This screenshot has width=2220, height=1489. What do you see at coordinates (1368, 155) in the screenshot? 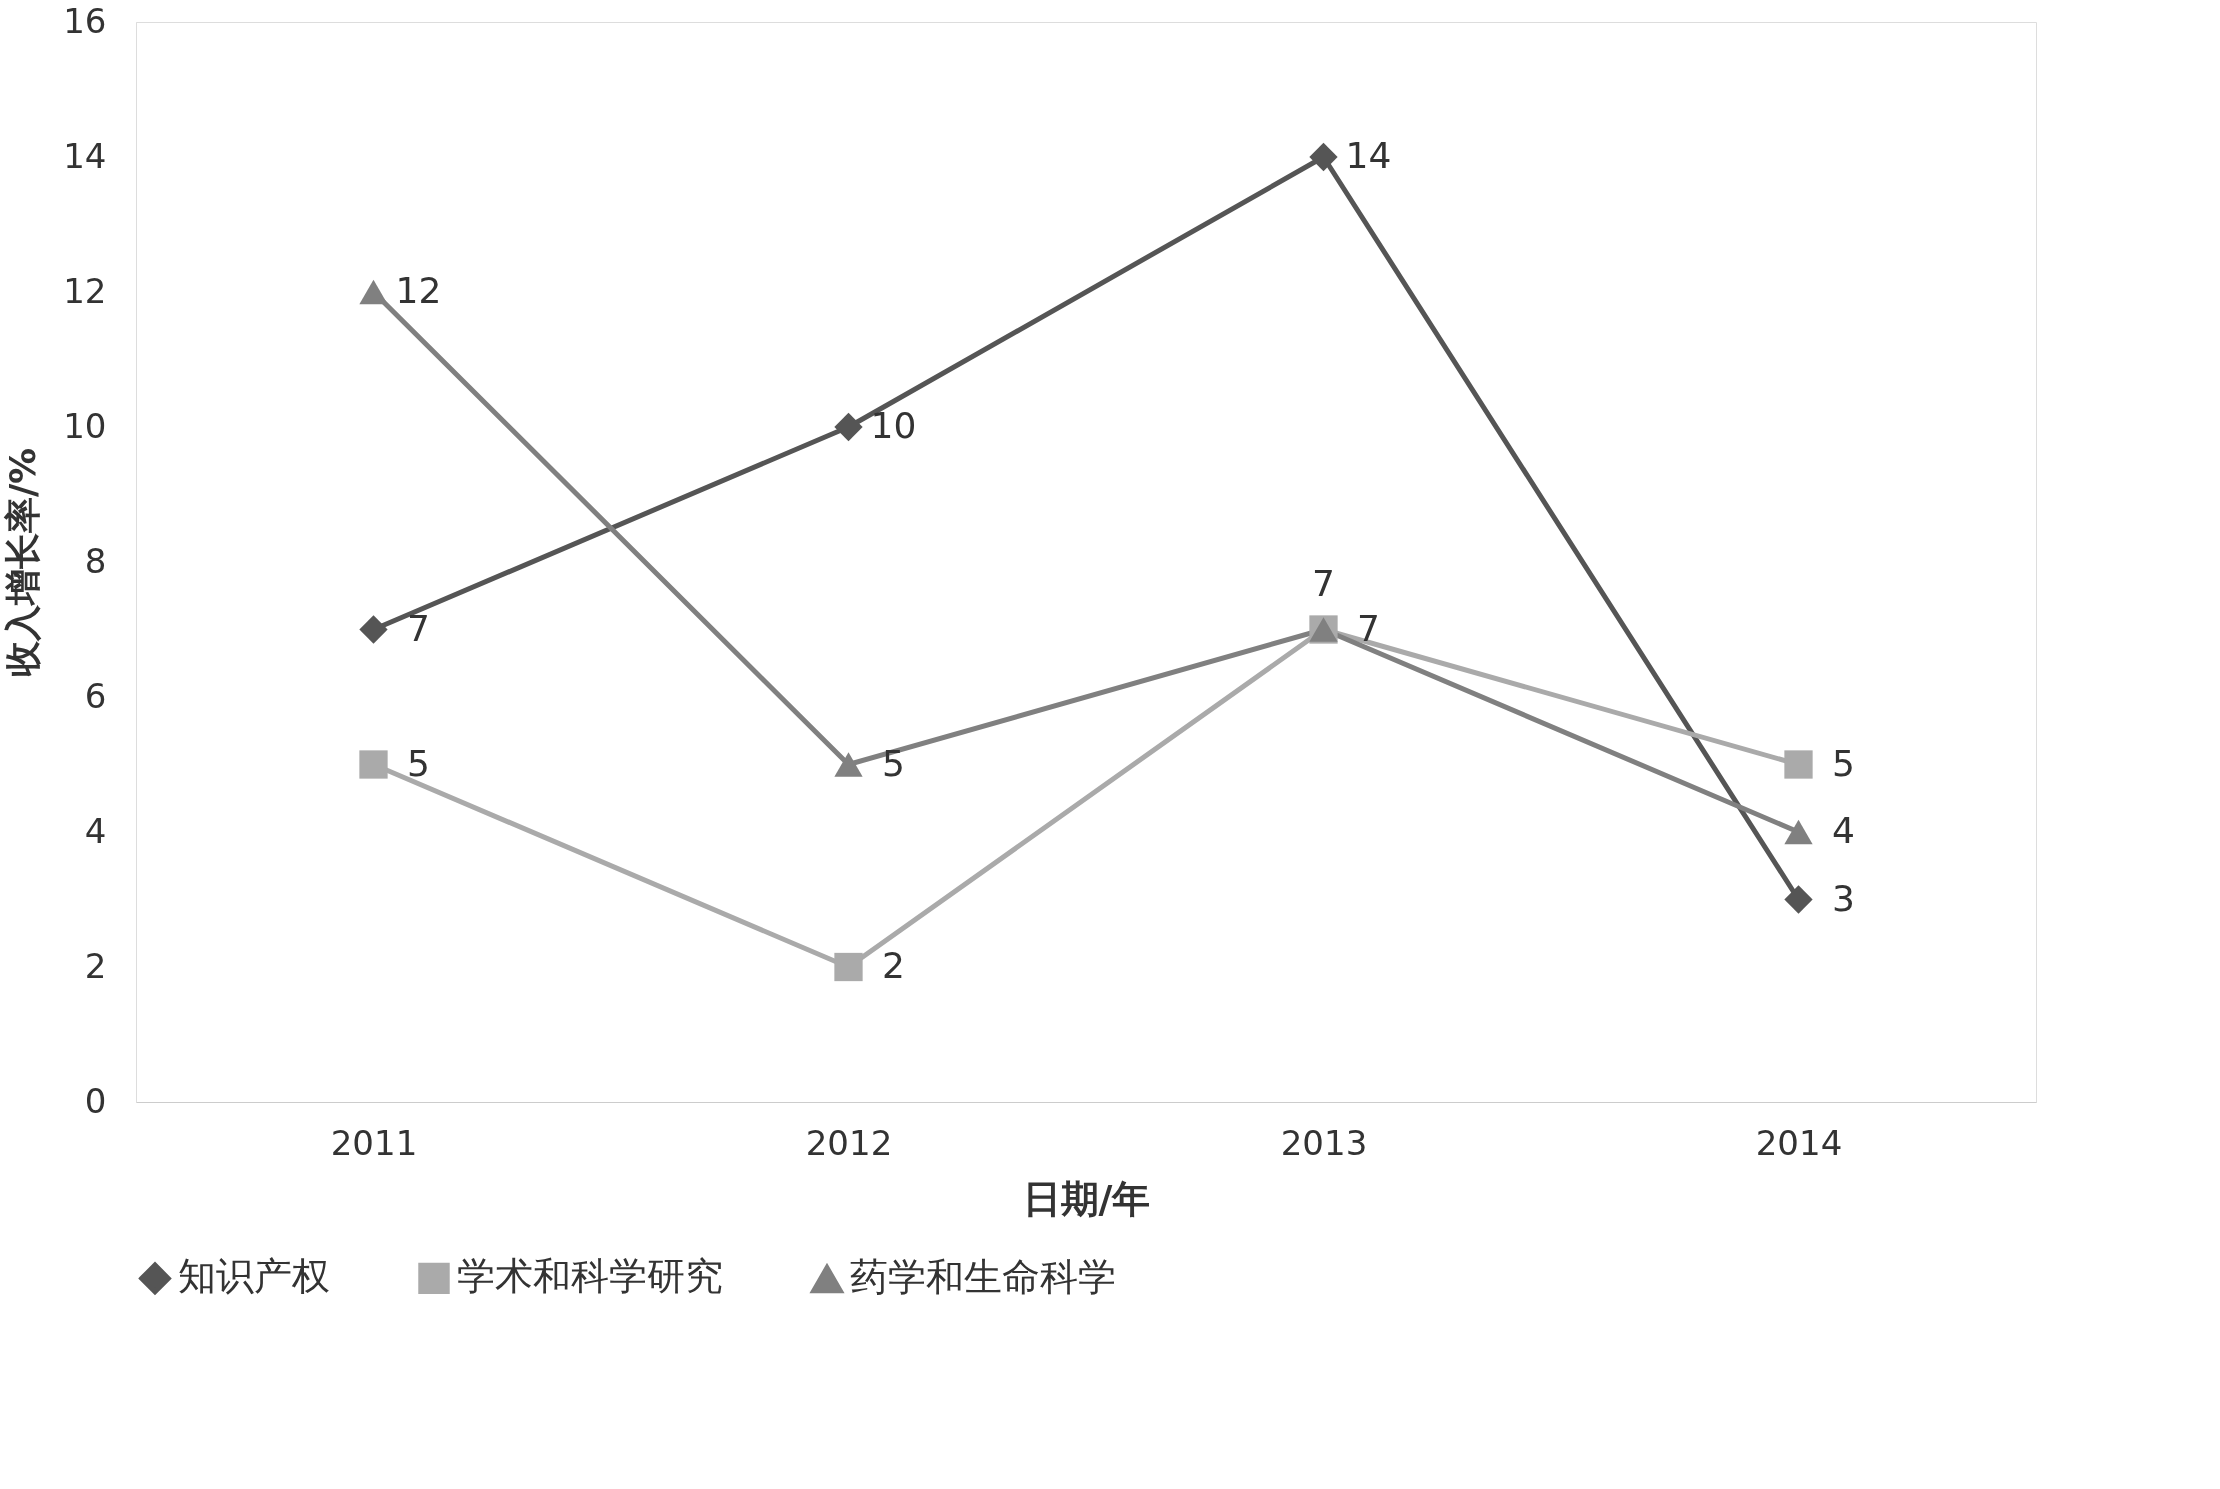
I see `data-label: 14` at bounding box center [1368, 155].